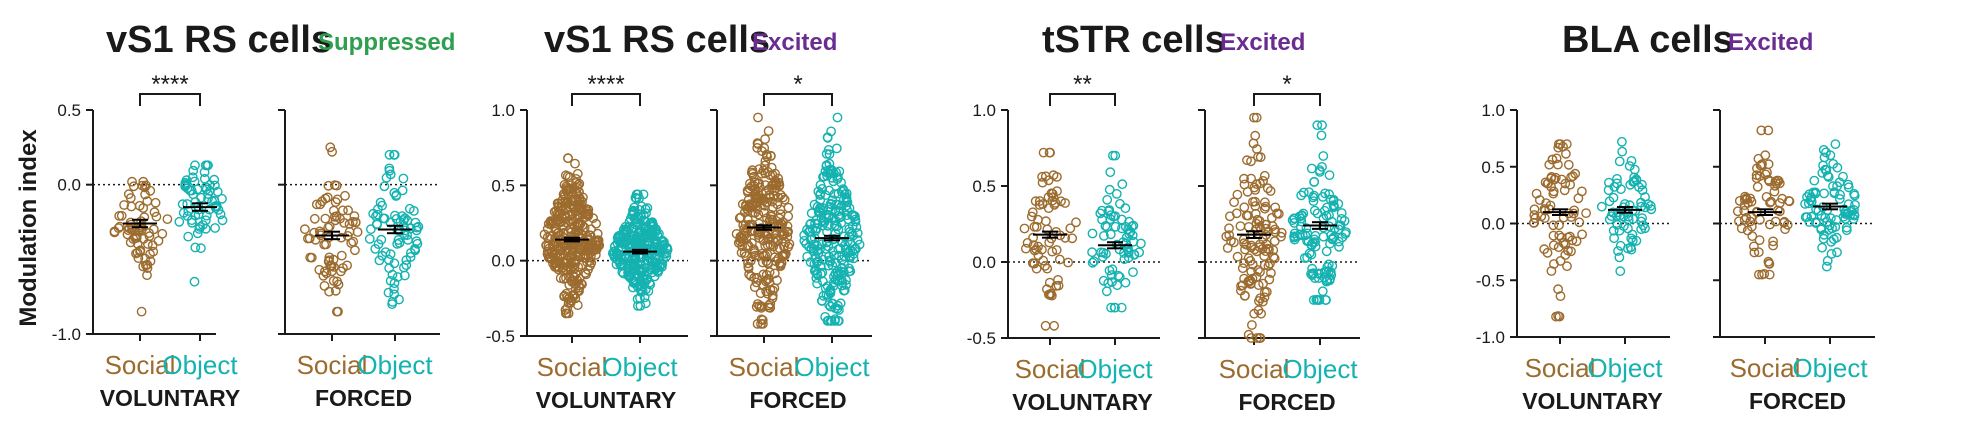 The image size is (1969, 428). I want to click on significance-bracket, so click(170, 99).